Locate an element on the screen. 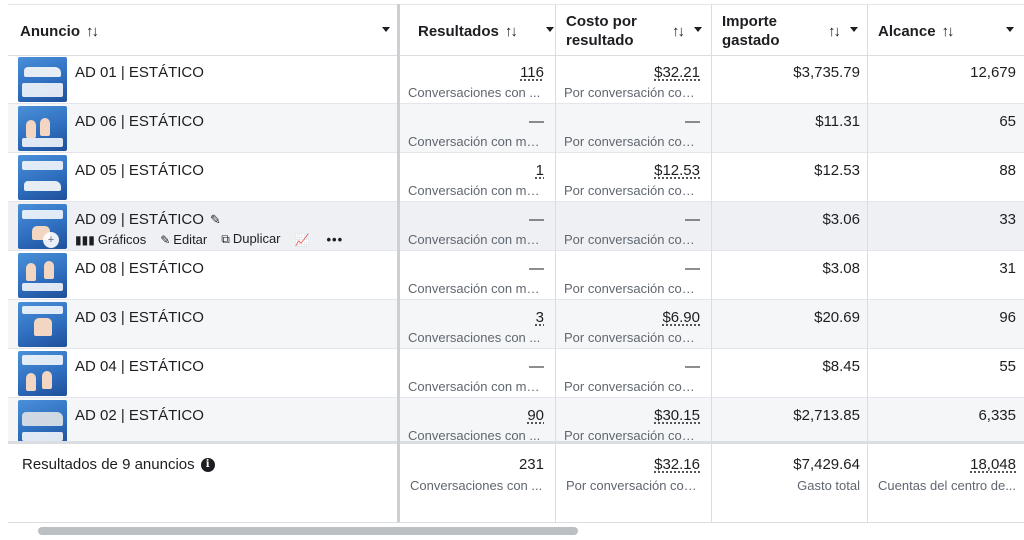  column-header-importe: Importe gastado ↑↓ is located at coordinates (795, 31).